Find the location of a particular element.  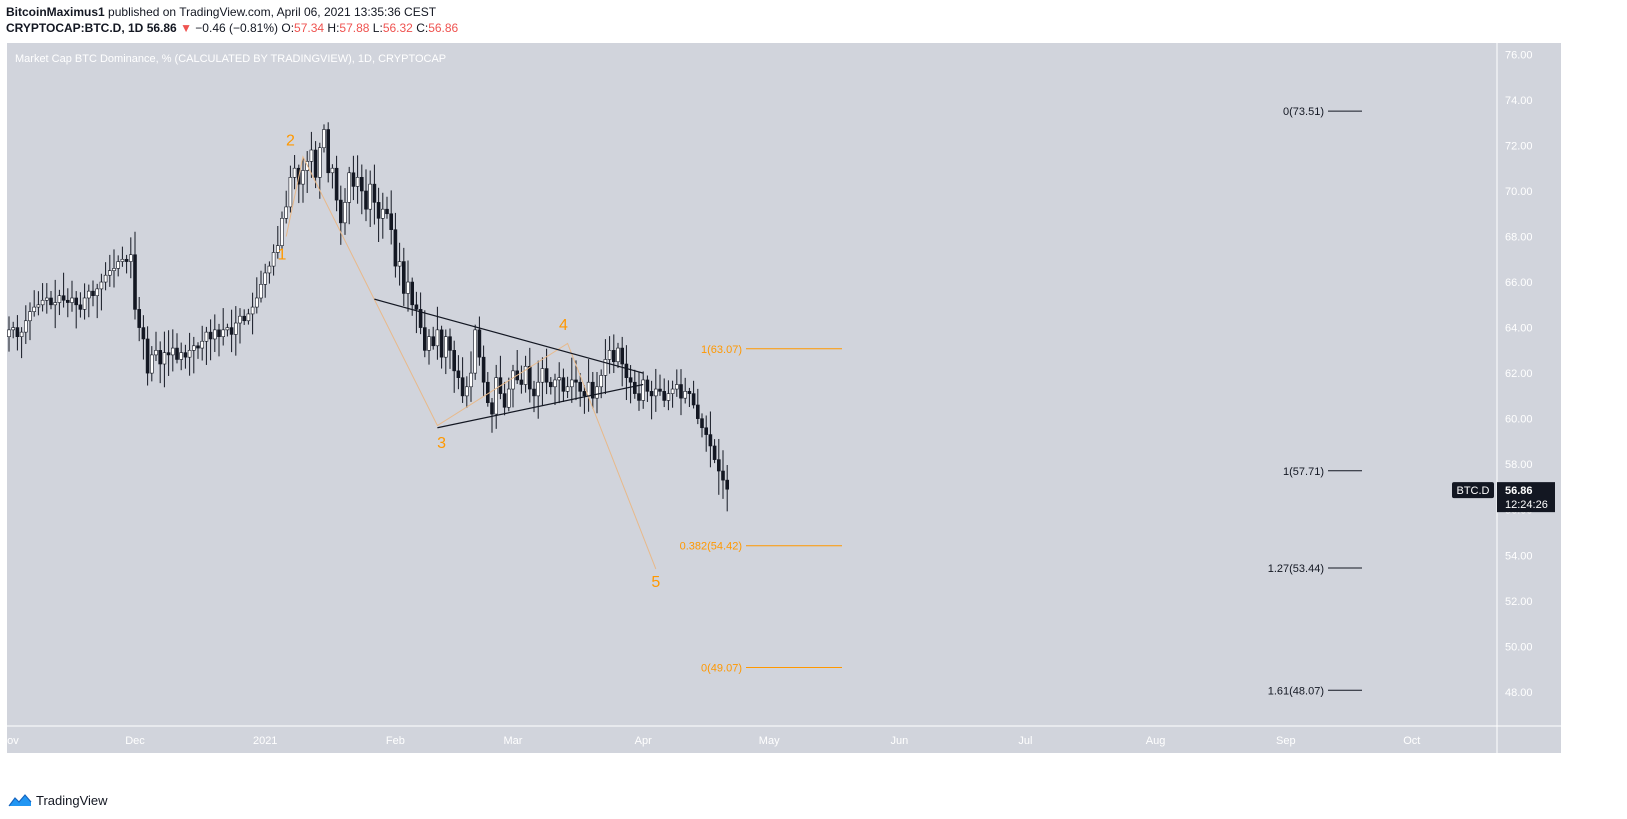

symbol-label: CRYPTOCAP:BTC.D, 1D is located at coordinates (75, 28).